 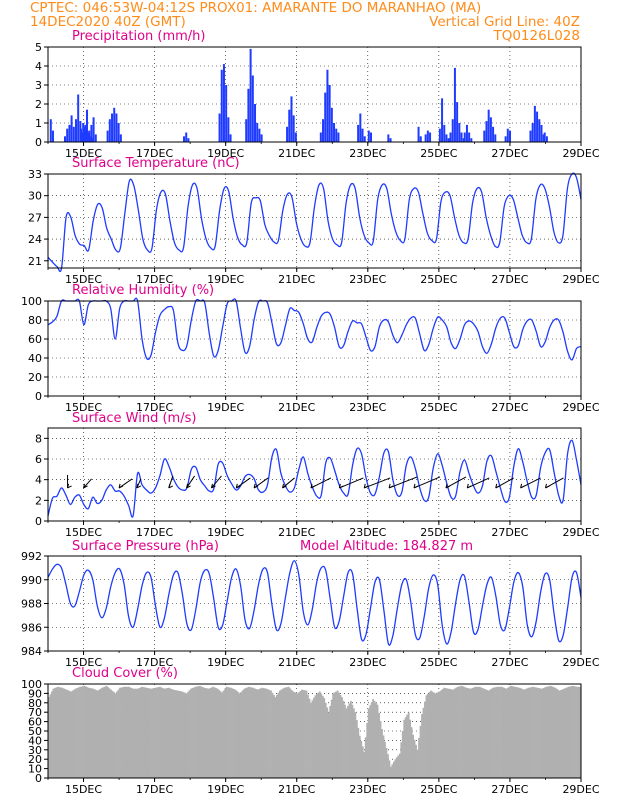 I want to click on y-tick-label: 2, so click(x=38, y=500).